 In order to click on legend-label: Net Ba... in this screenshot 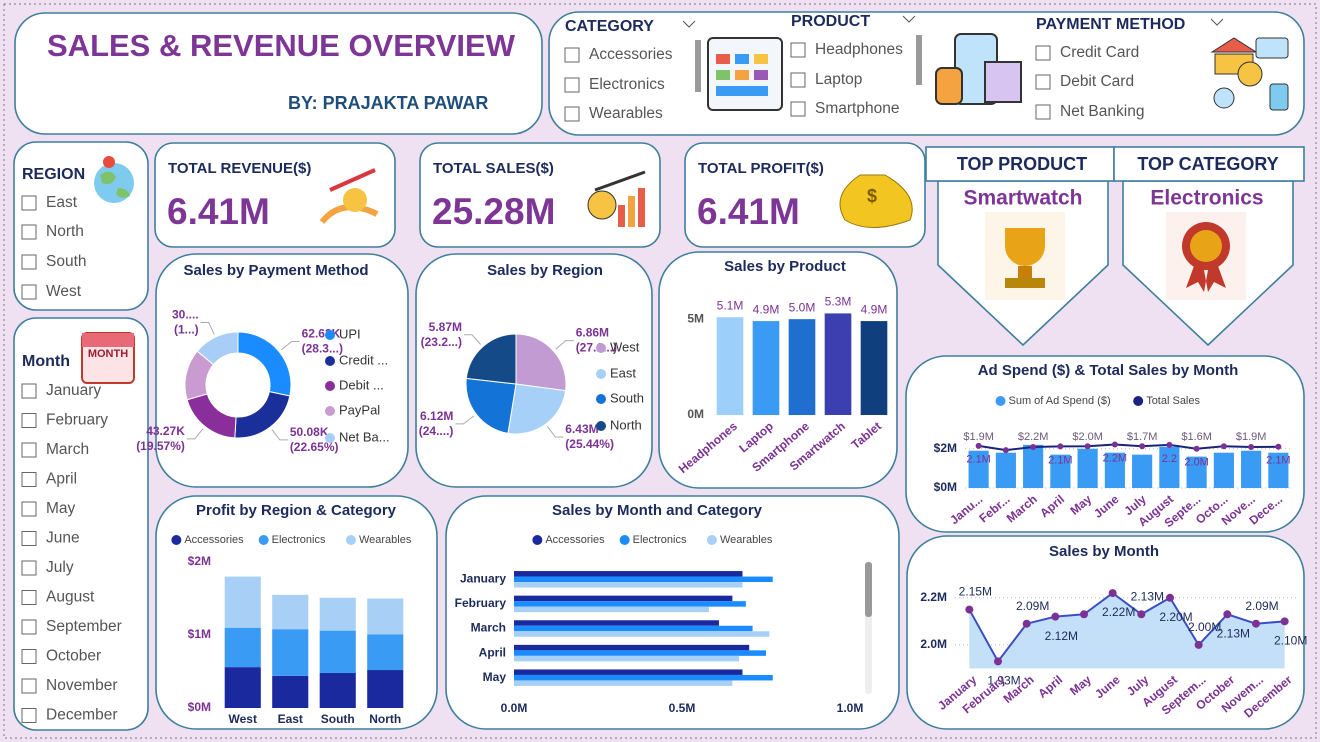, I will do `click(364, 436)`.